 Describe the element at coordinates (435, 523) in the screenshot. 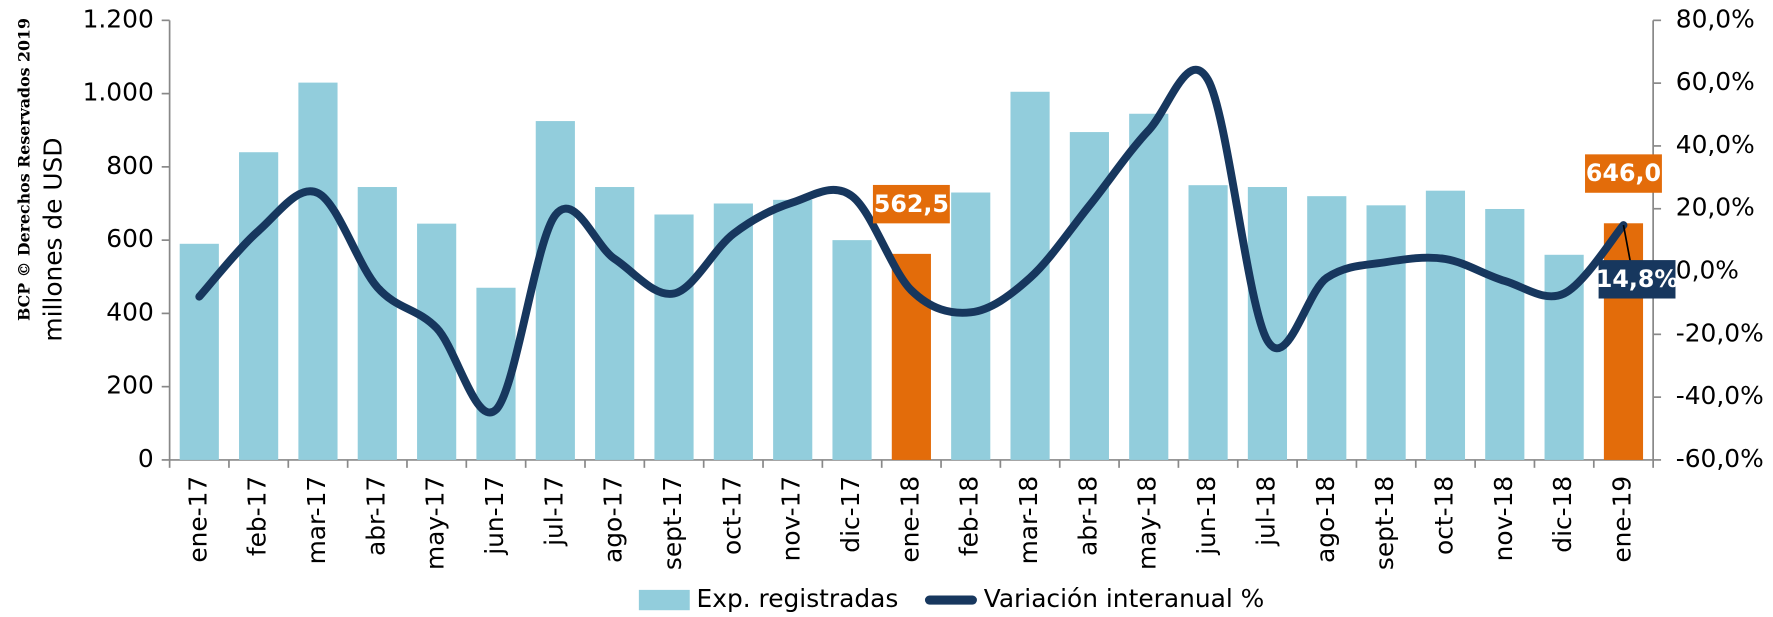

I see `x-tick-label: may-17` at that location.